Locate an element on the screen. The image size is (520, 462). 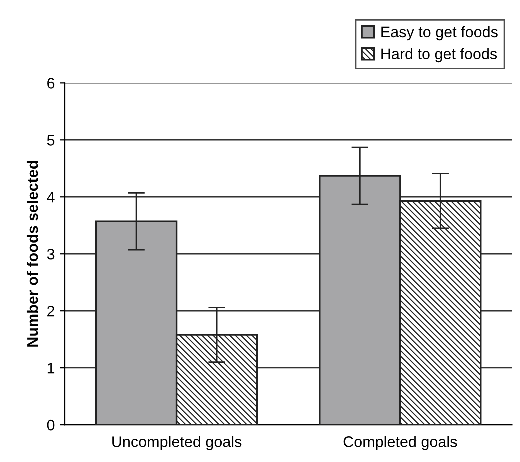
y-tick-label: 1 is located at coordinates (51, 368).